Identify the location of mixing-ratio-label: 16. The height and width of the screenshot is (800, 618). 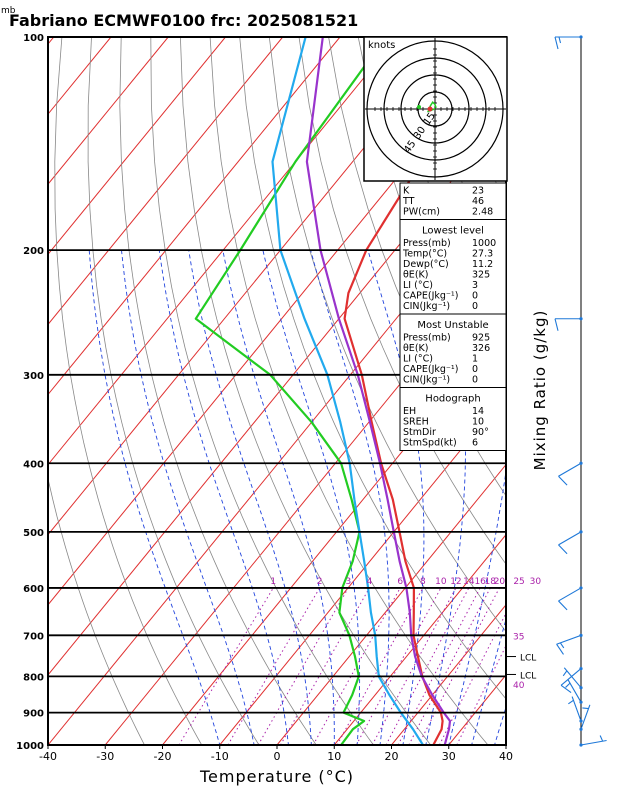
(480, 582).